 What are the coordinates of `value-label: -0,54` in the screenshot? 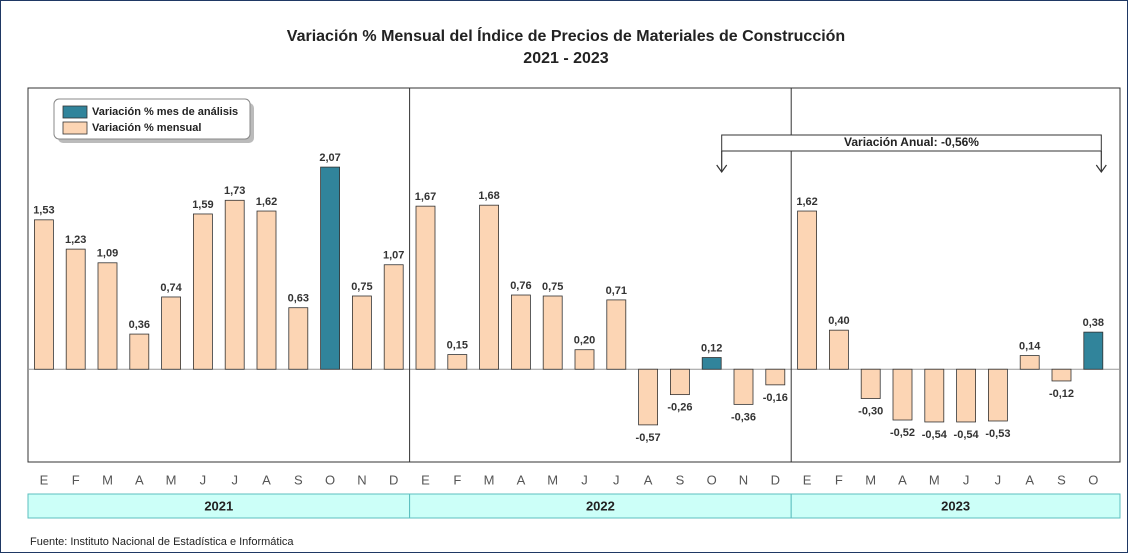 It's located at (935, 435).